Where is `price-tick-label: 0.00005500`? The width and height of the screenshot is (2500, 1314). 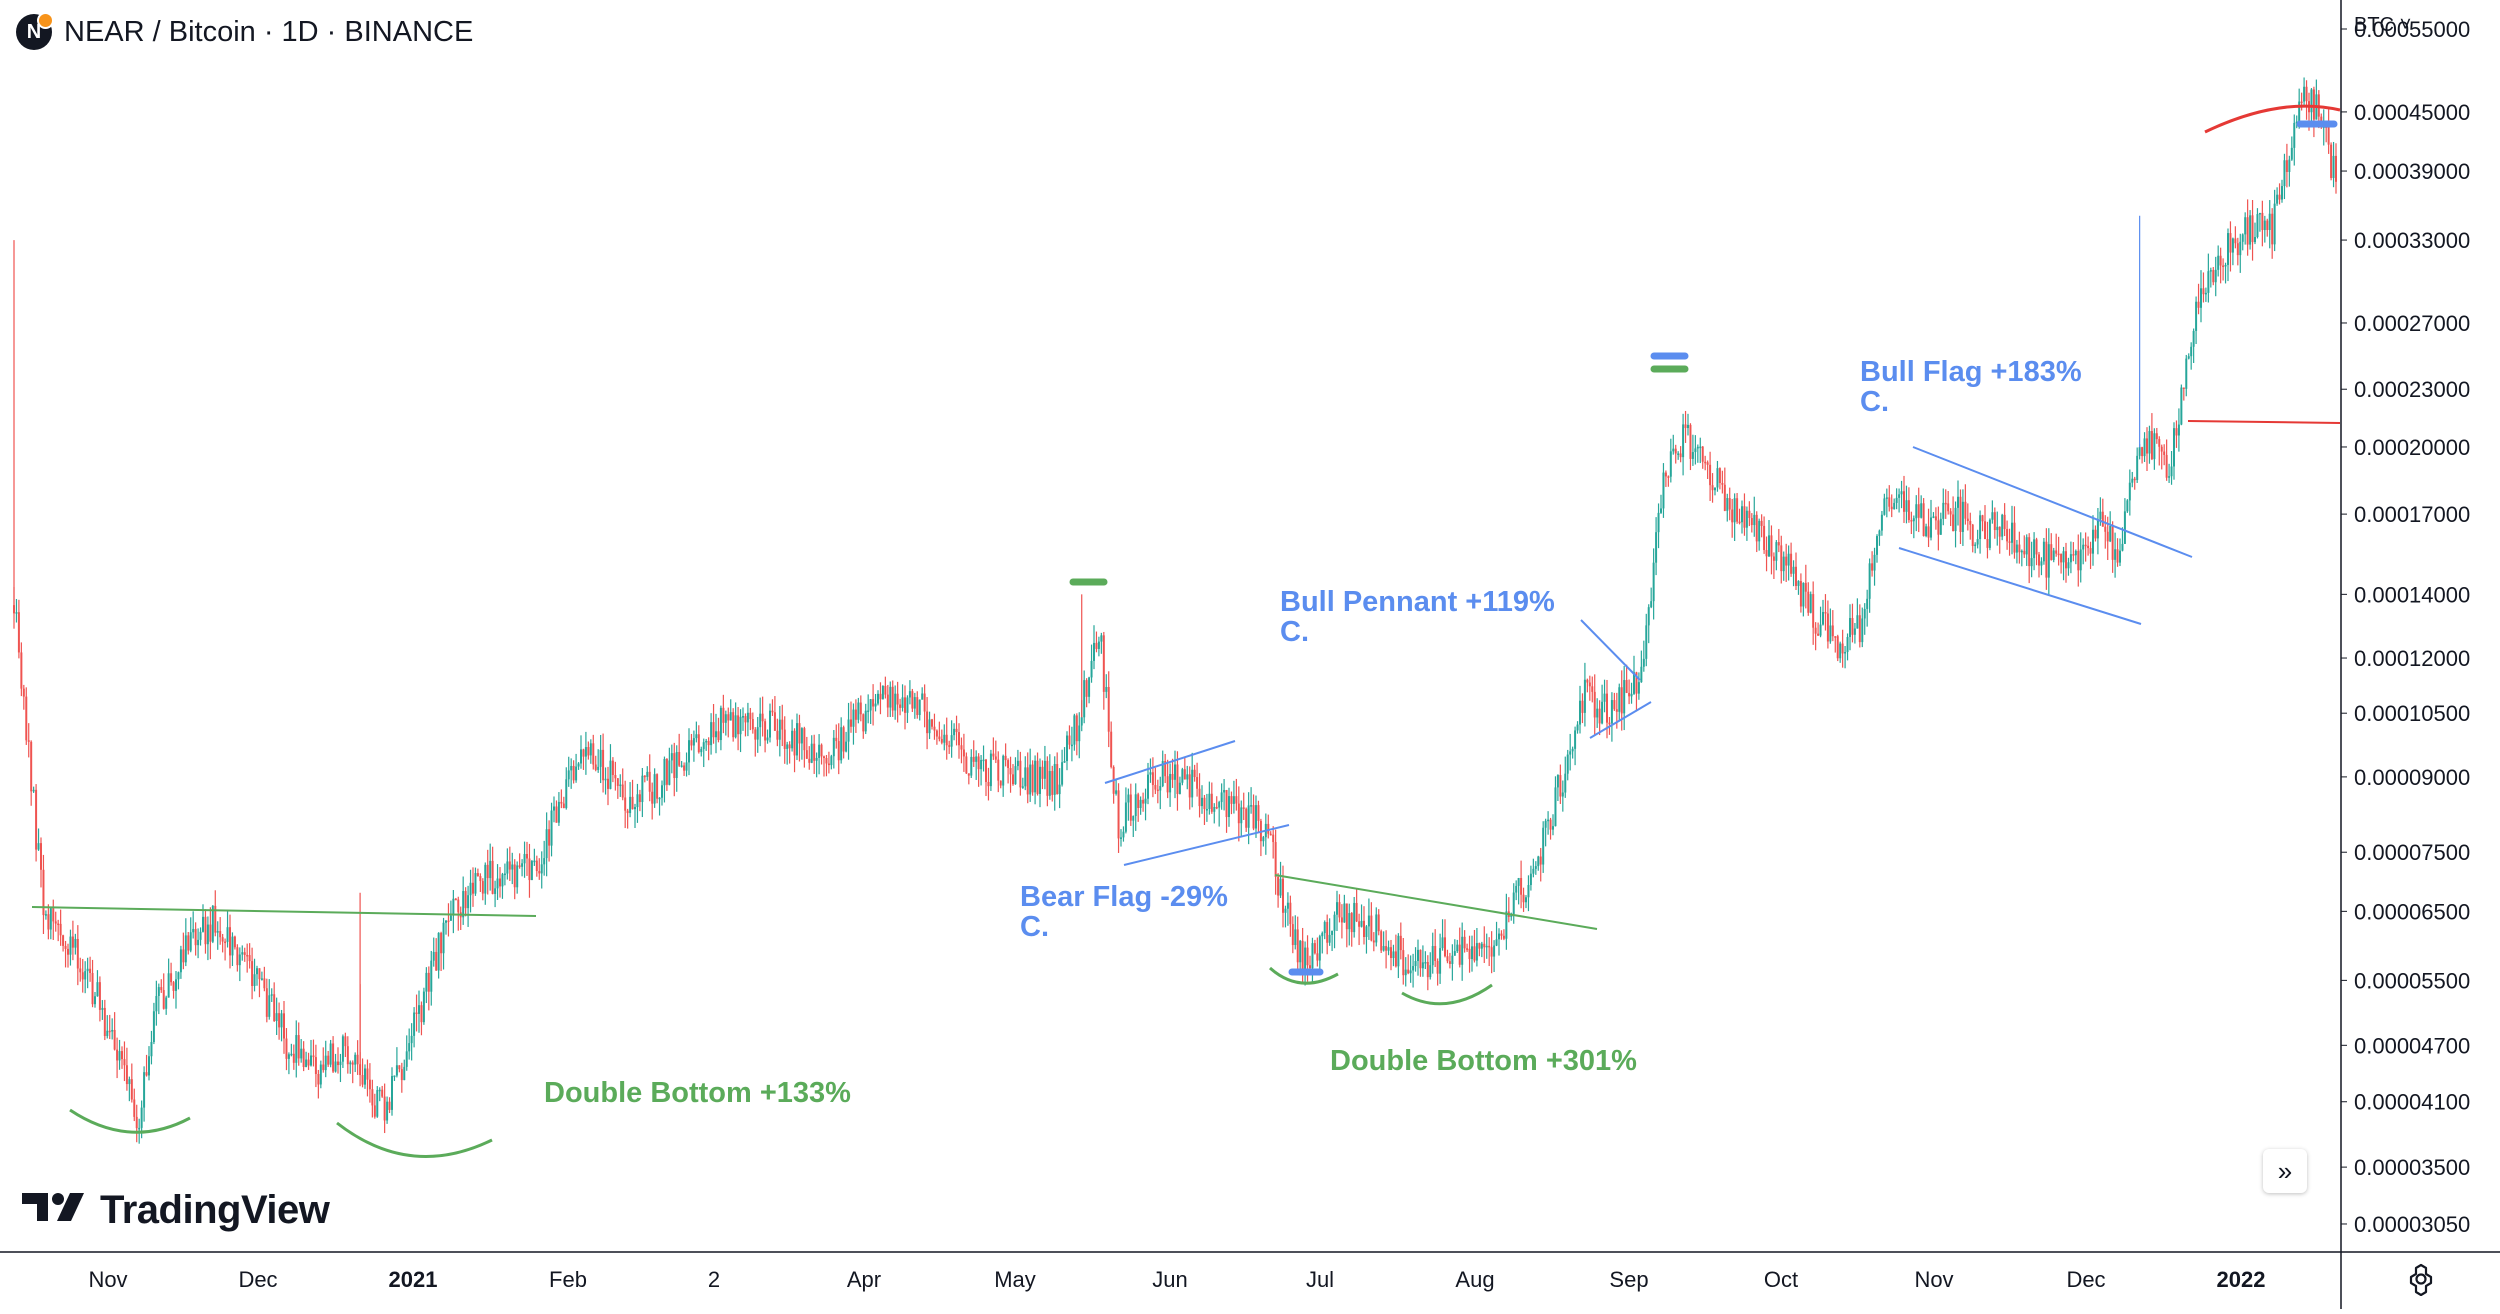 price-tick-label: 0.00005500 is located at coordinates (2412, 980).